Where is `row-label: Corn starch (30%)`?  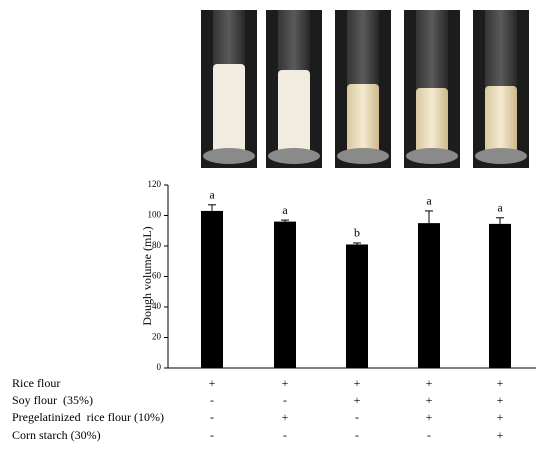
row-label: Corn starch (30%) is located at coordinates (56, 435).